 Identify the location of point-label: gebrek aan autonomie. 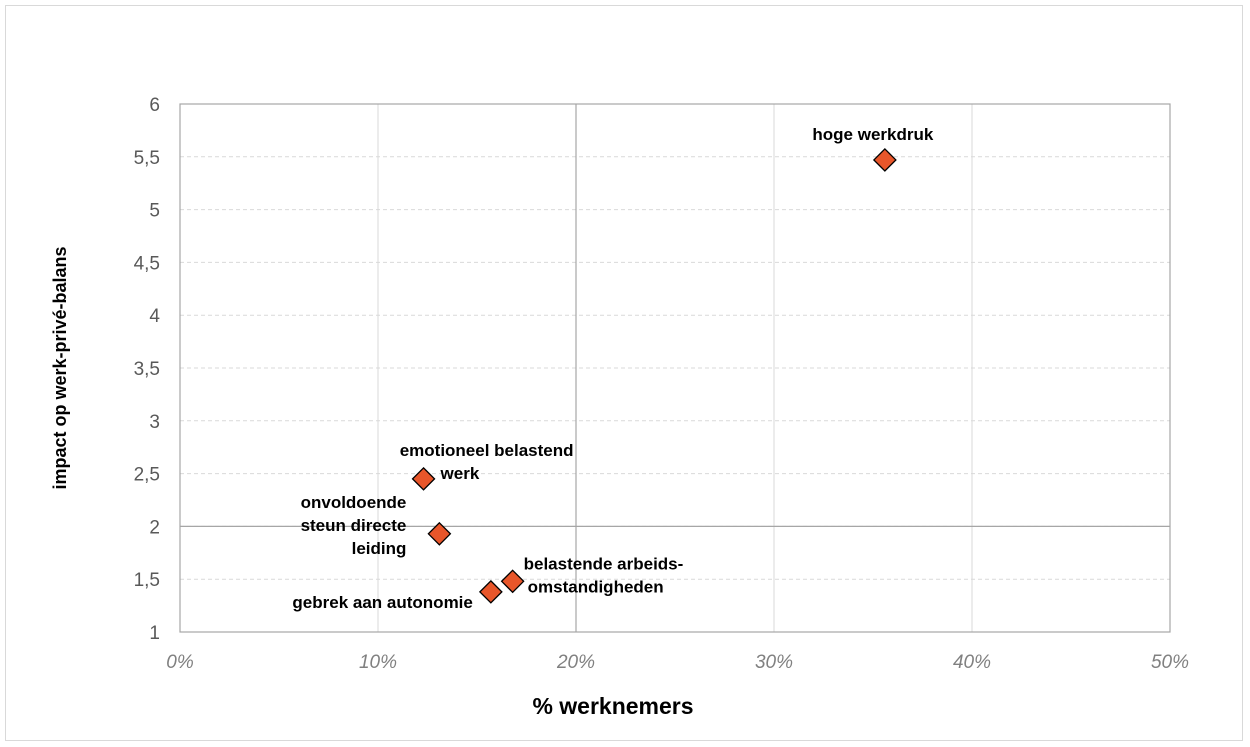
(382, 602).